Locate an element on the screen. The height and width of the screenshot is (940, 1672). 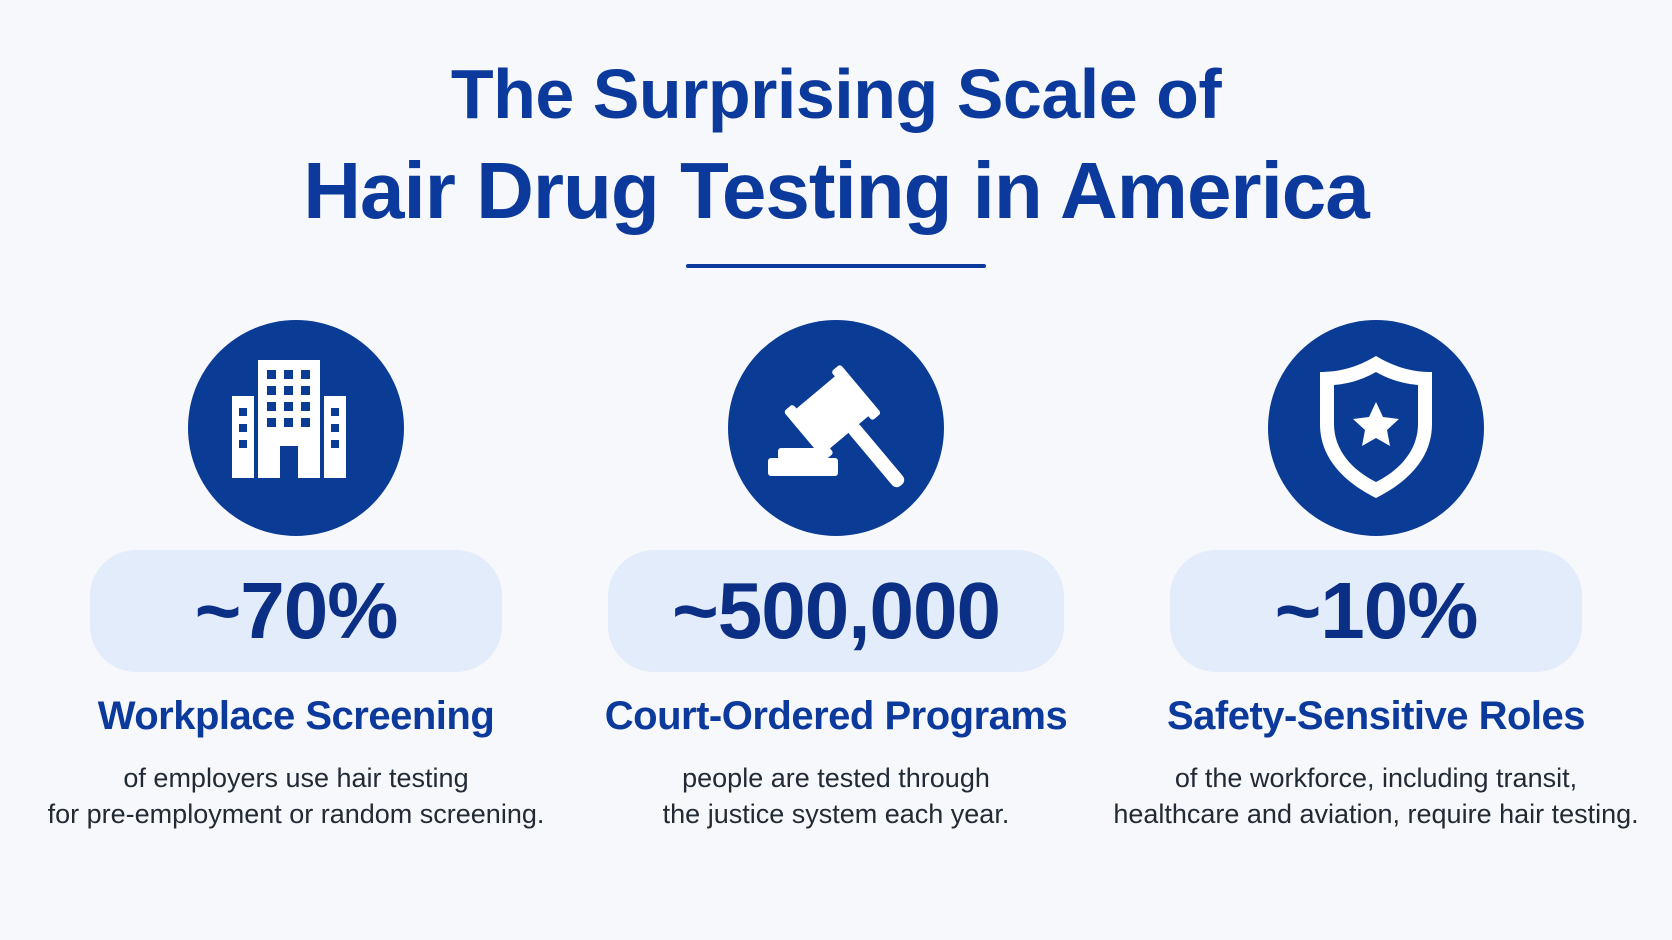
card-description-line: of employers use hair testing is located at coordinates (296, 778).